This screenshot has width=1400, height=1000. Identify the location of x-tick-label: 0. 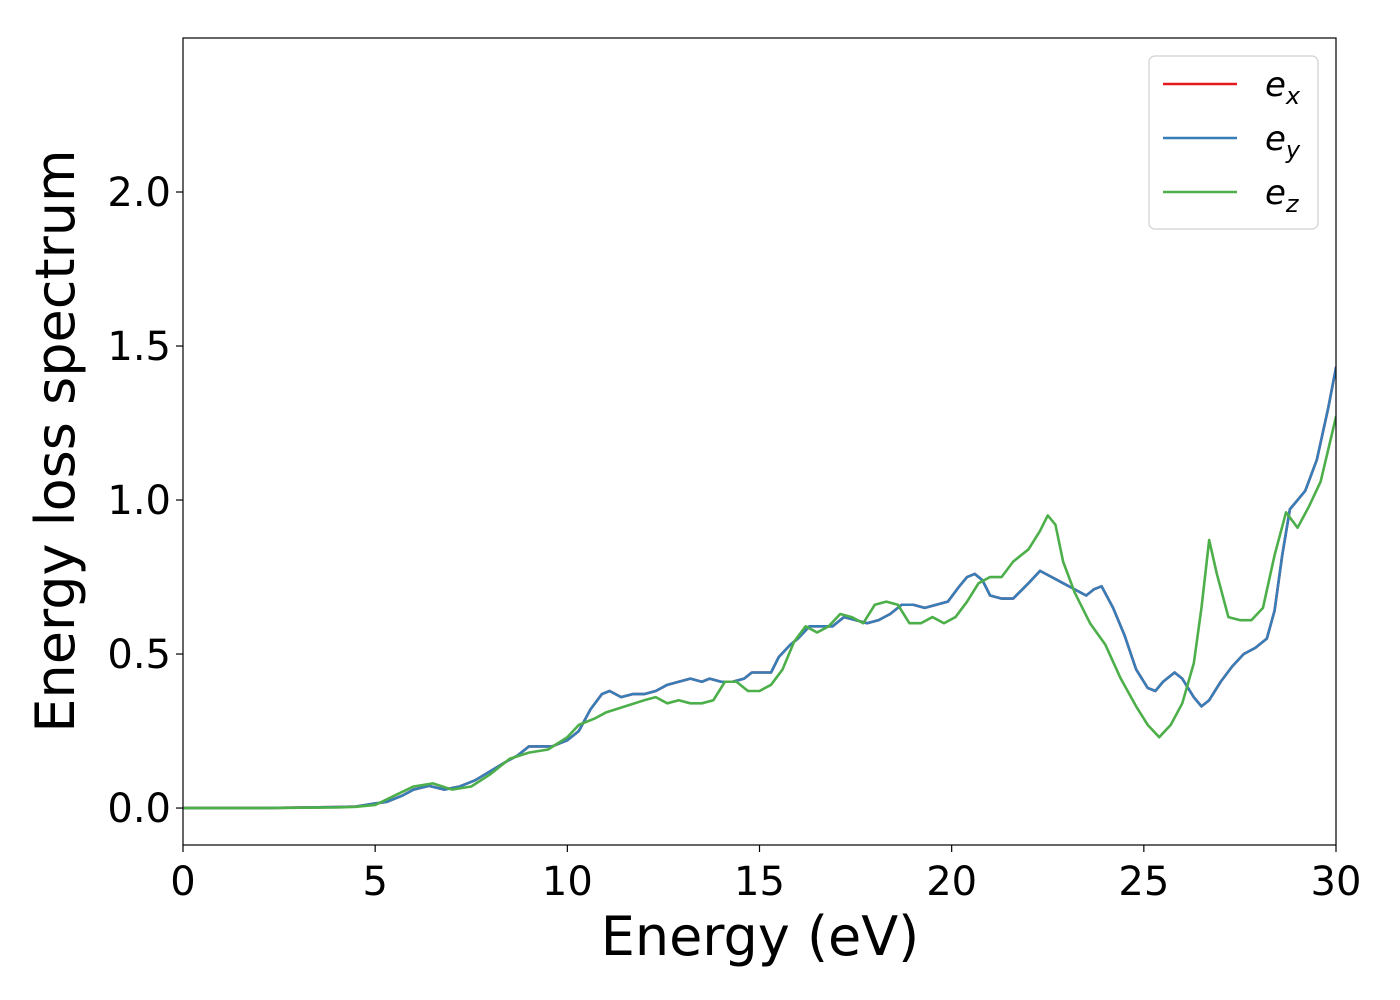
(182, 882).